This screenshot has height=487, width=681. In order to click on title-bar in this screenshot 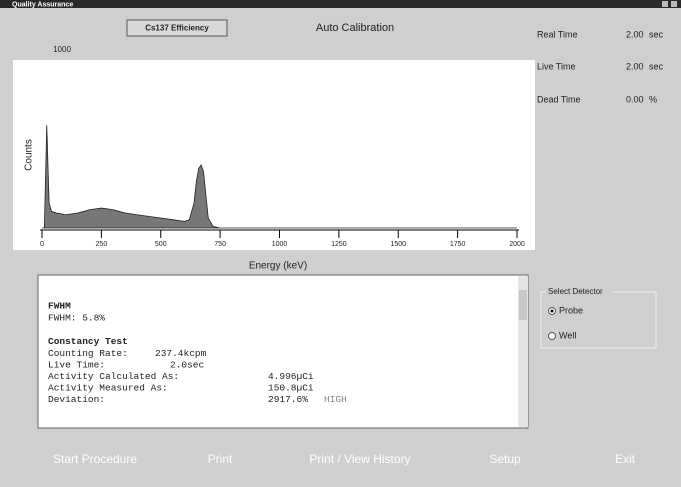, I will do `click(340, 4)`.